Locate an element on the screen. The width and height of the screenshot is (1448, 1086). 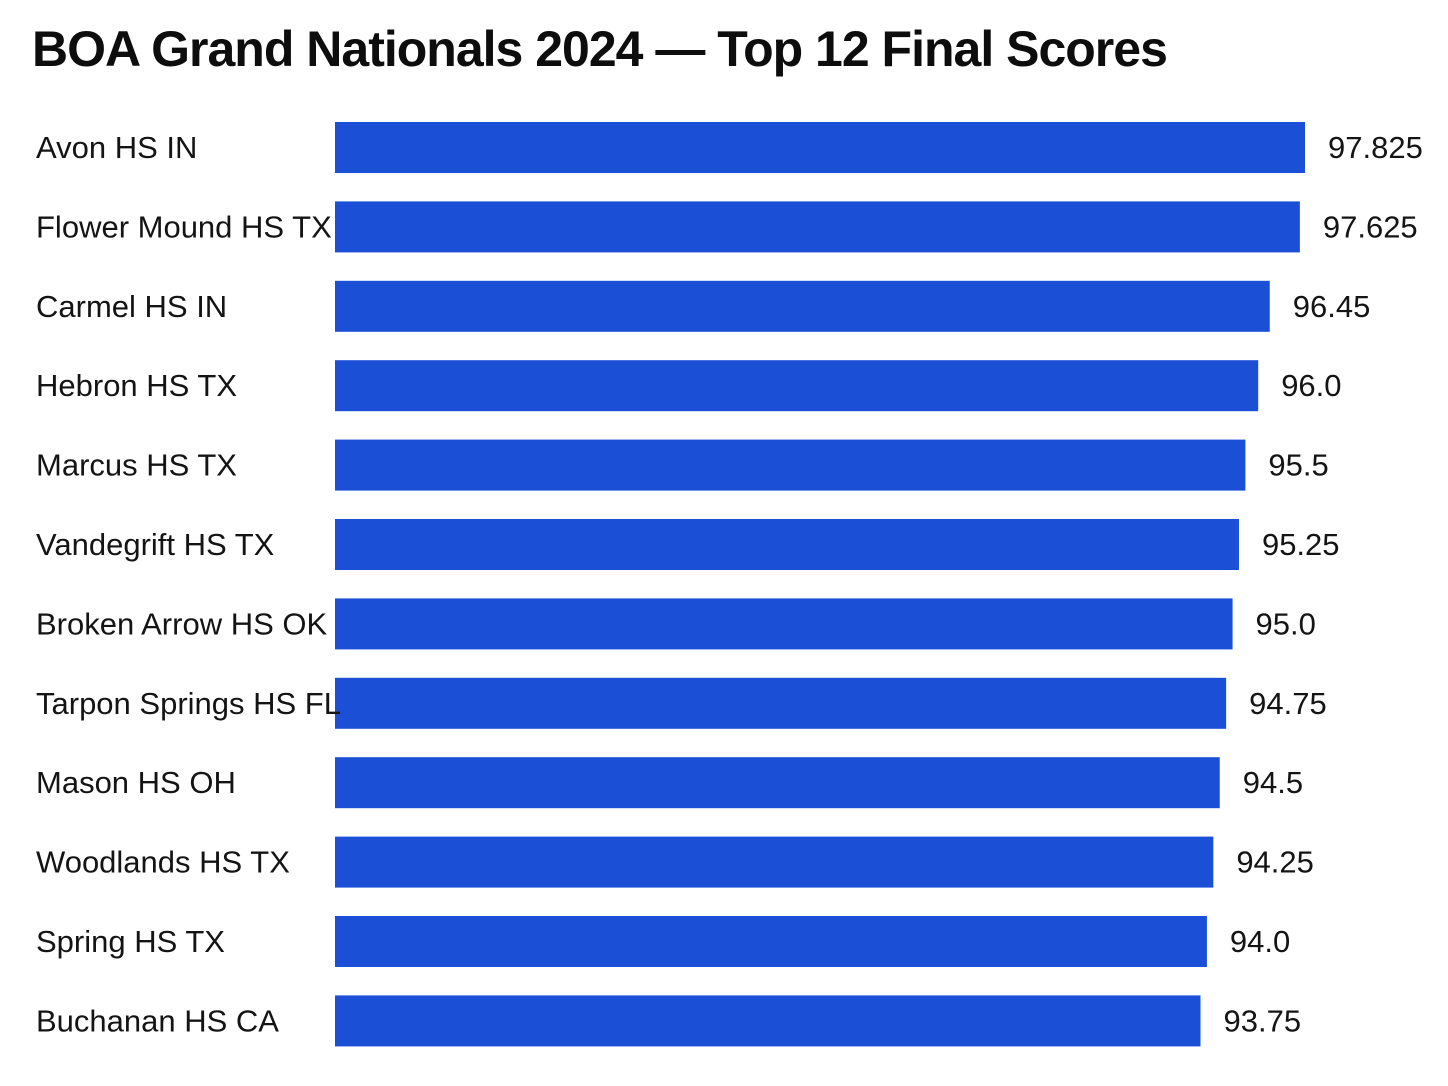
category-label-flower-mound-hs-tx: Flower Mound HS TX is located at coordinates (184, 226).